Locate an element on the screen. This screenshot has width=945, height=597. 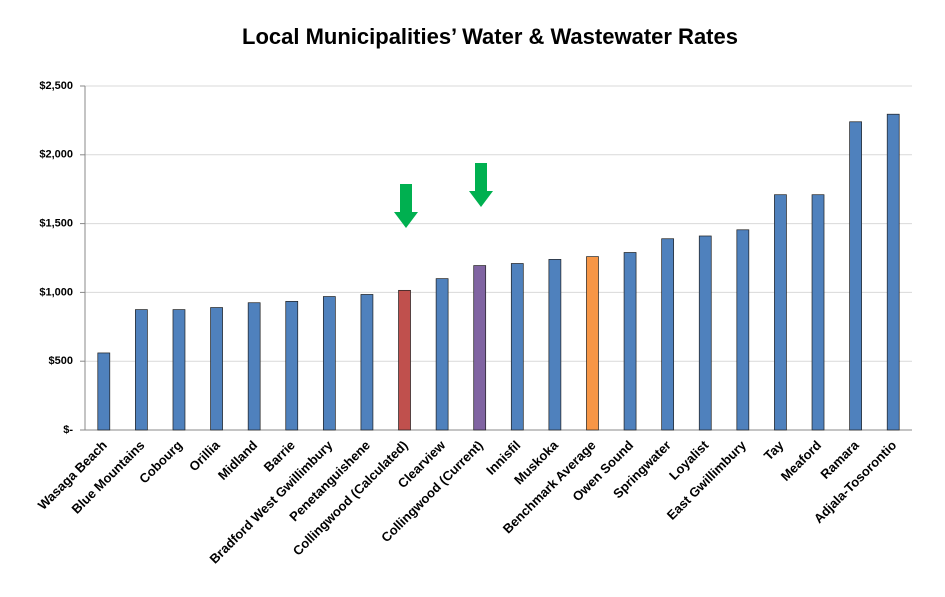
x-tick-label: Tay is located at coordinates (774, 450).